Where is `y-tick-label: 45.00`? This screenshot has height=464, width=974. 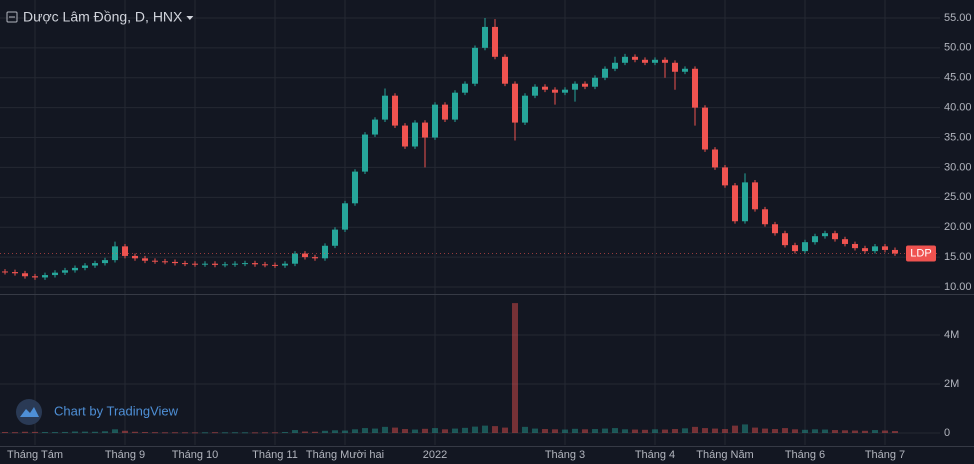
y-tick-label: 45.00 is located at coordinates (958, 78).